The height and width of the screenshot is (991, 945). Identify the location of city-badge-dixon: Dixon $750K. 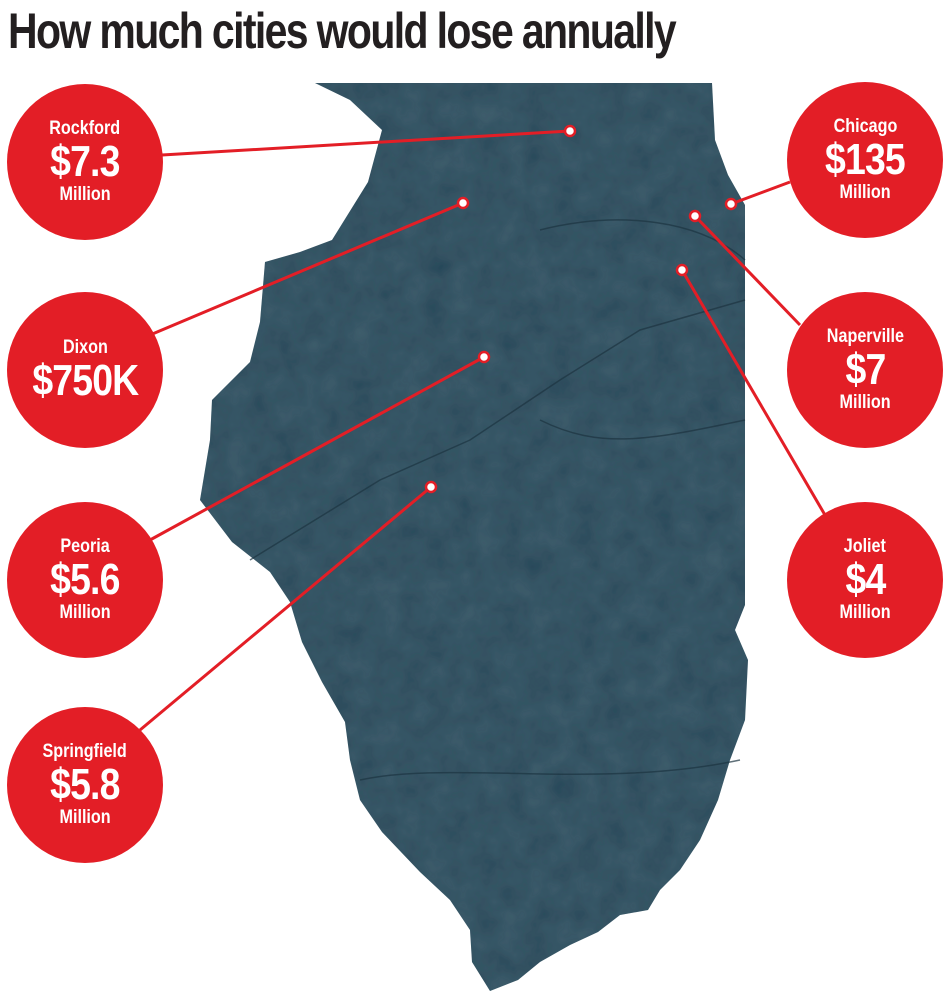
(85, 370).